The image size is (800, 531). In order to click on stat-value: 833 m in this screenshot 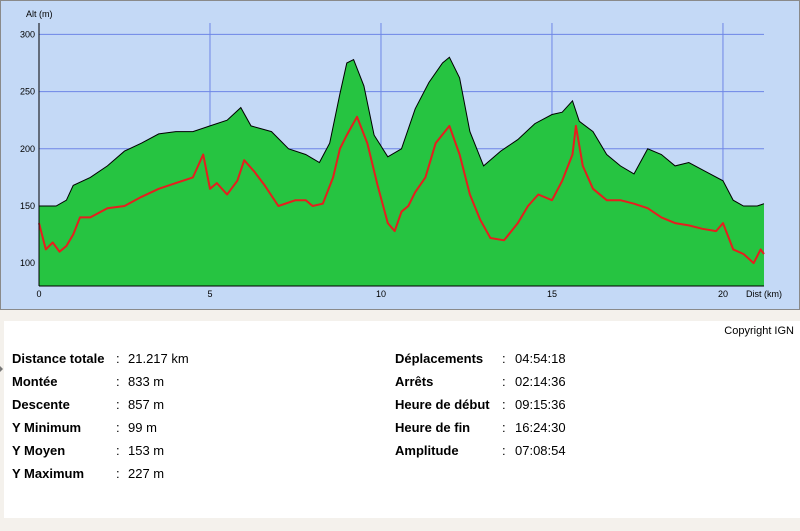, I will do `click(146, 381)`.